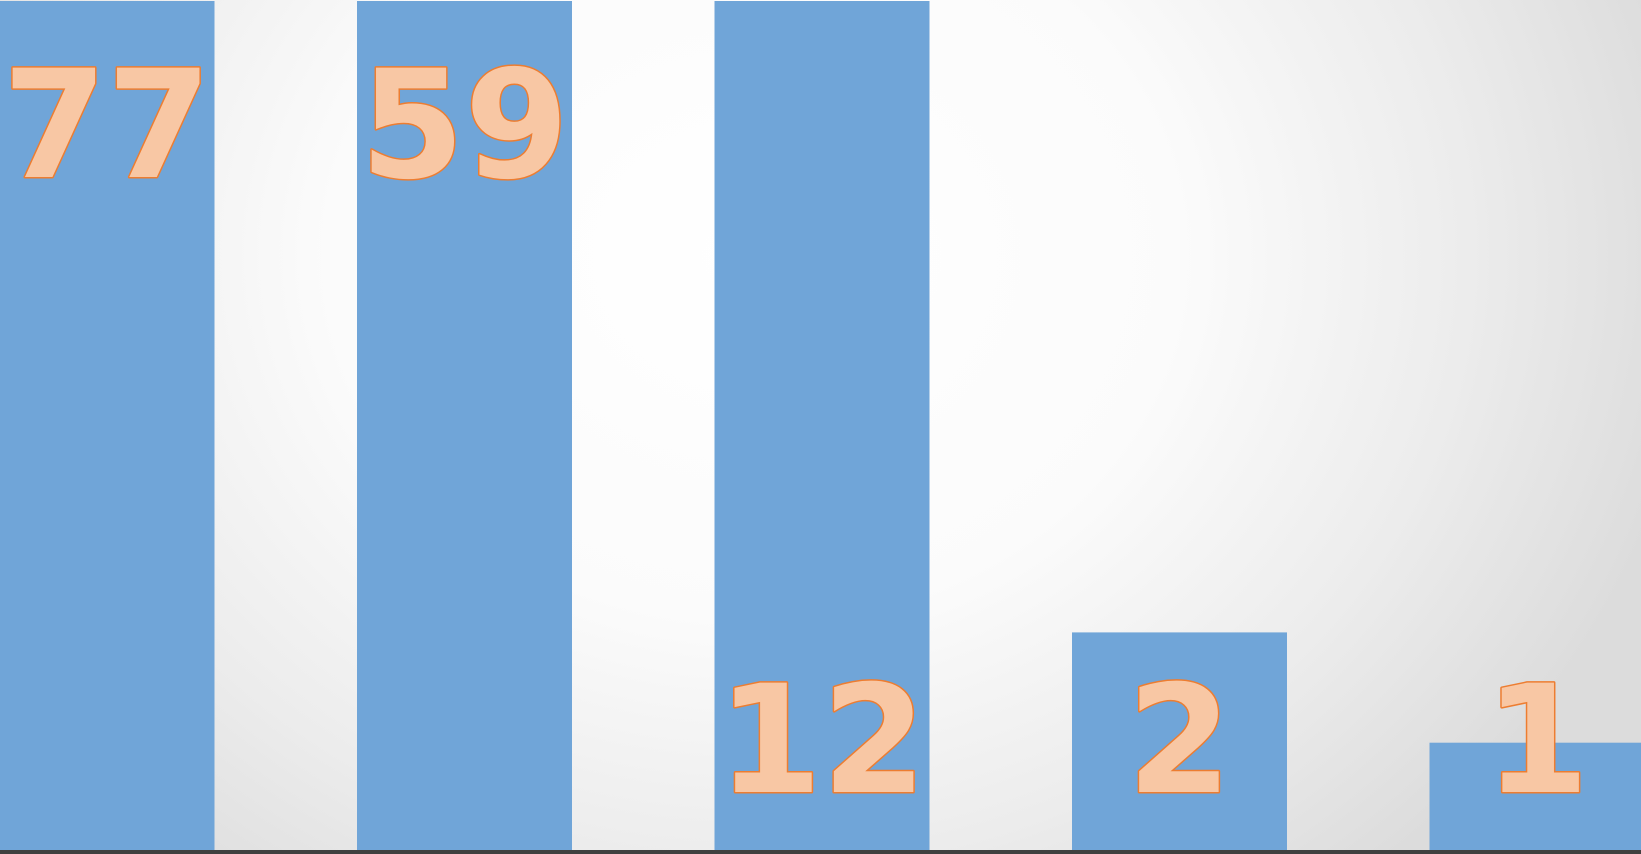 This screenshot has height=854, width=1641. I want to click on data-label: 77, so click(107, 126).